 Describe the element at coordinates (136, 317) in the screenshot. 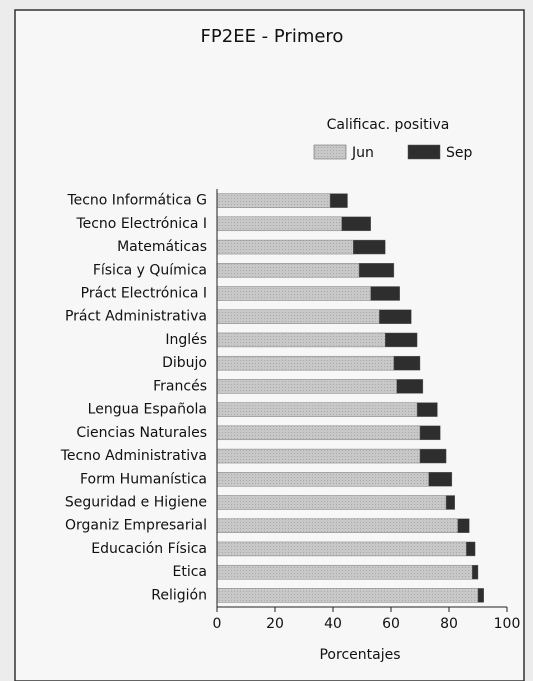

I see `y-tick-label: Práct Administrativa` at that location.